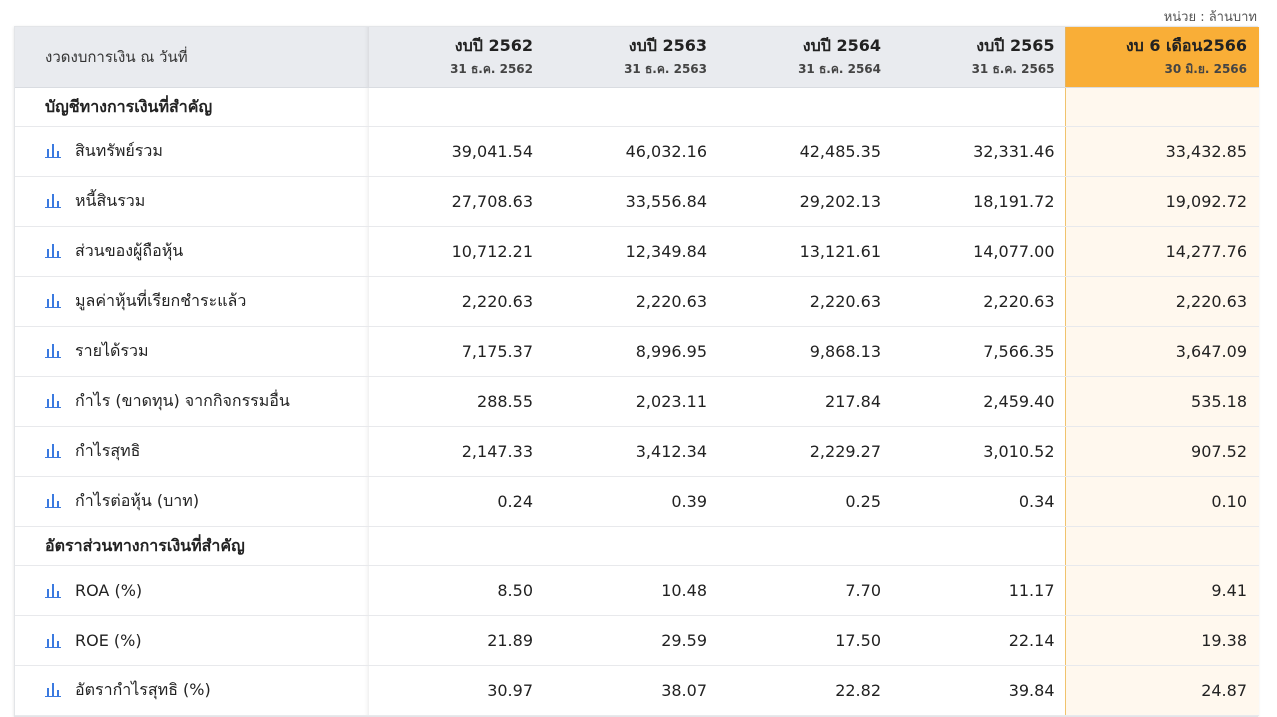  Describe the element at coordinates (192, 107) in the screenshot. I see `section-title: บัญชีทางการเงินที่สำคัญ` at that location.